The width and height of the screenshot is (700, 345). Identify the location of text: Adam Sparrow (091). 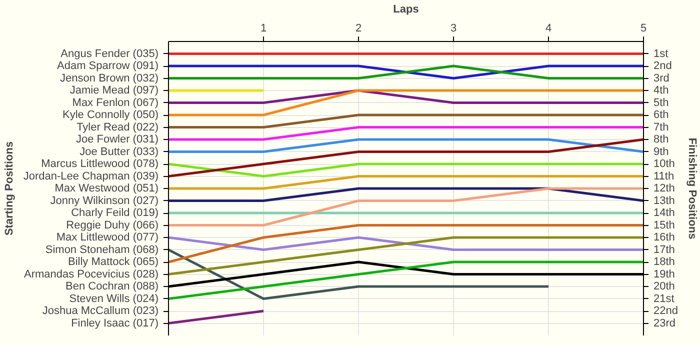
(108, 66).